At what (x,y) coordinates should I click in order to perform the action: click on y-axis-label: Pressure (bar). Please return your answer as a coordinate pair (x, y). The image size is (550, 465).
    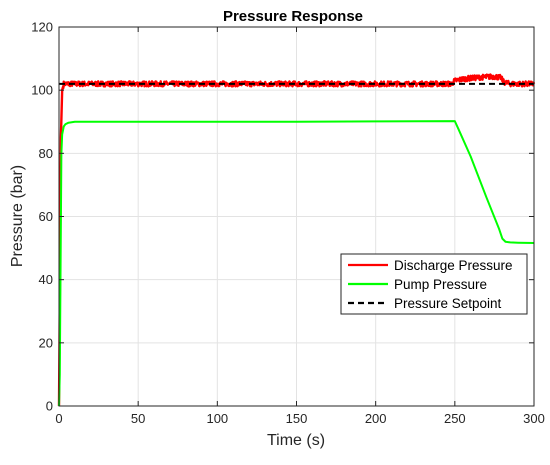
    Looking at the image, I should click on (17, 216).